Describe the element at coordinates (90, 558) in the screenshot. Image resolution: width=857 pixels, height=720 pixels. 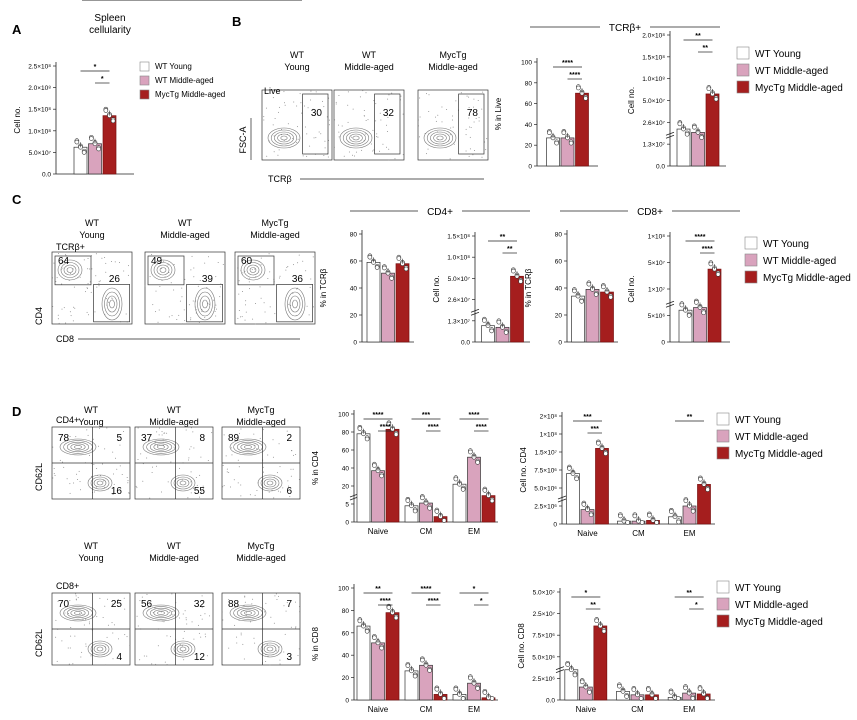
I see `flow-title: Young` at that location.